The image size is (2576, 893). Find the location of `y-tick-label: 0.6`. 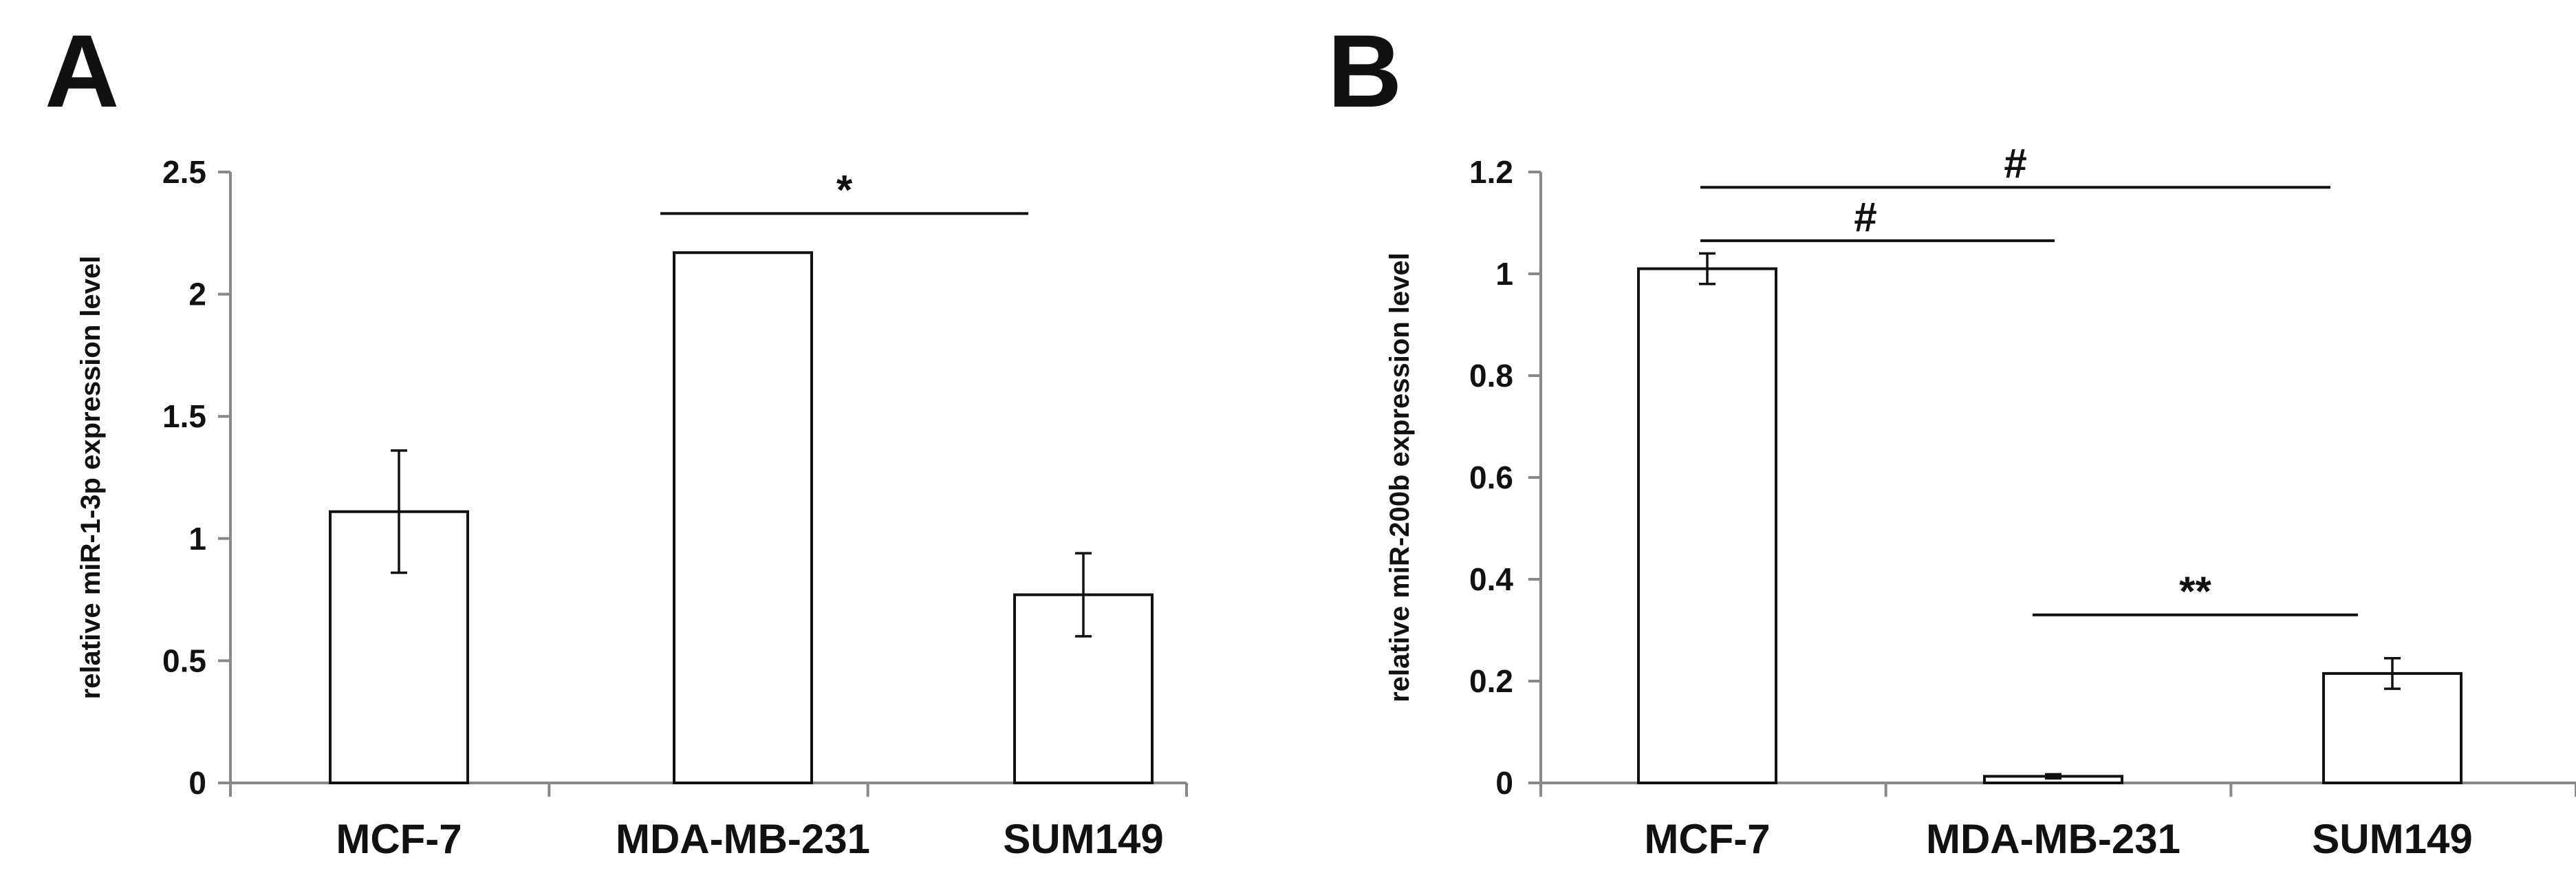

y-tick-label: 0.6 is located at coordinates (1491, 477).